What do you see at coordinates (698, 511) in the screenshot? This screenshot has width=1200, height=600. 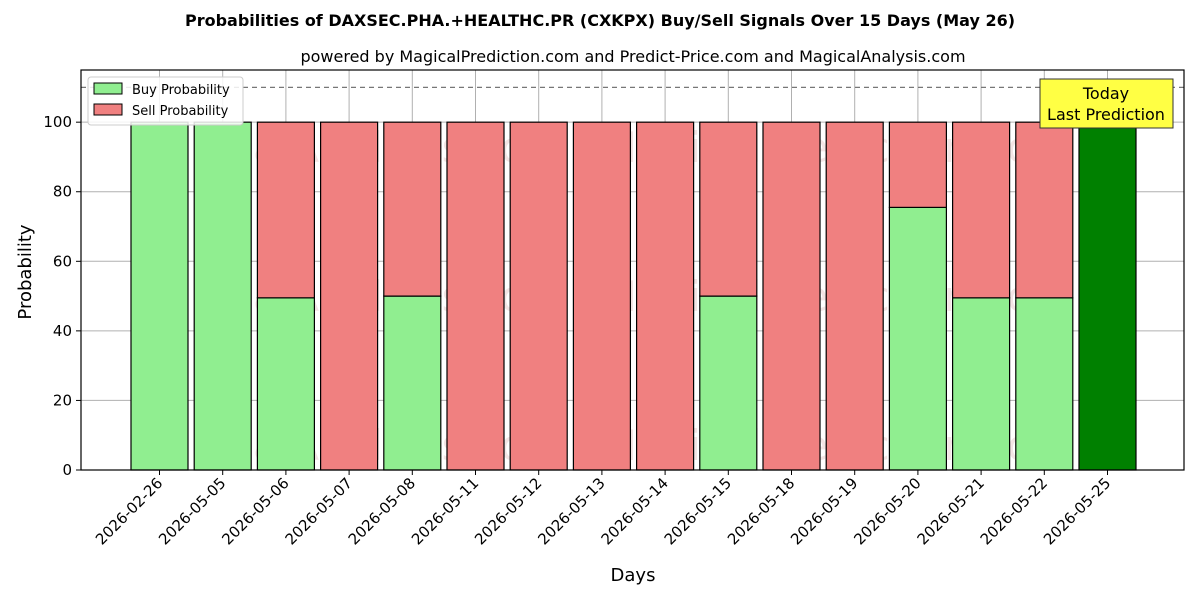 I see `x-tick-label: 2026-05-15` at bounding box center [698, 511].